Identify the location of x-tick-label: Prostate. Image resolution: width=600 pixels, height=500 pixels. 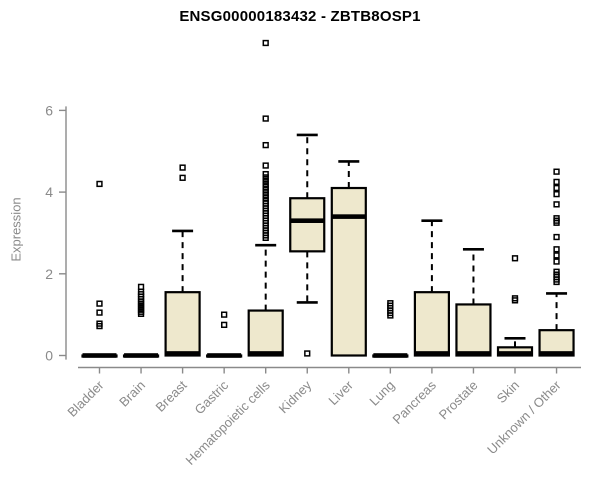
(458, 400).